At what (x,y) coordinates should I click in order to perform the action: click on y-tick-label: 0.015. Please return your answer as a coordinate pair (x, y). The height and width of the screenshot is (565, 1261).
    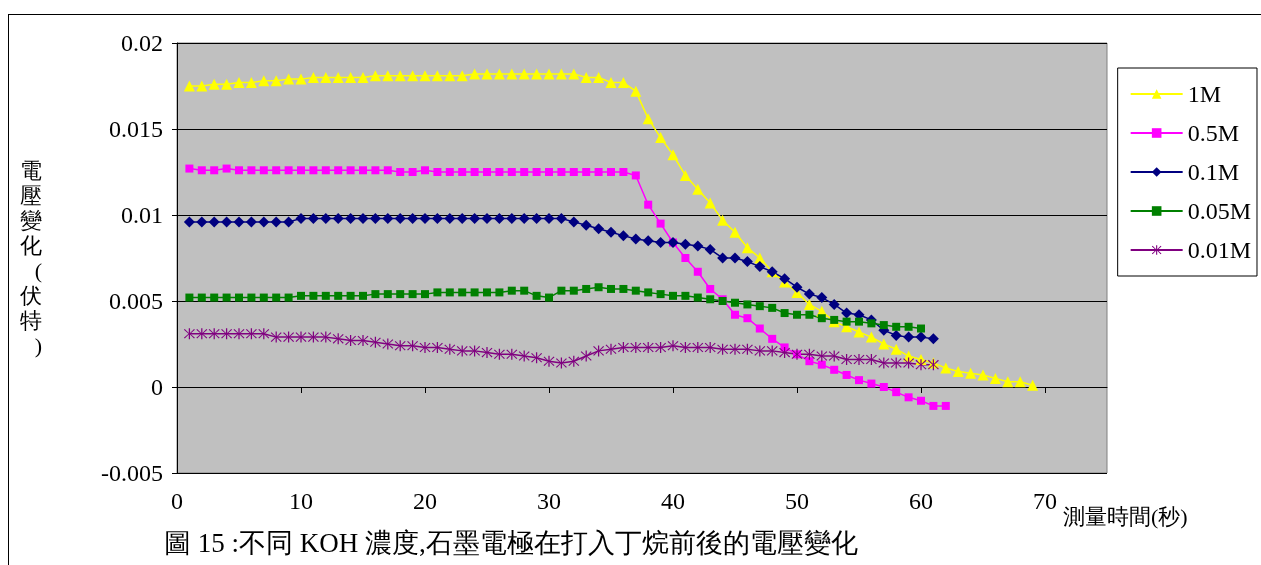
    Looking at the image, I should click on (136, 129).